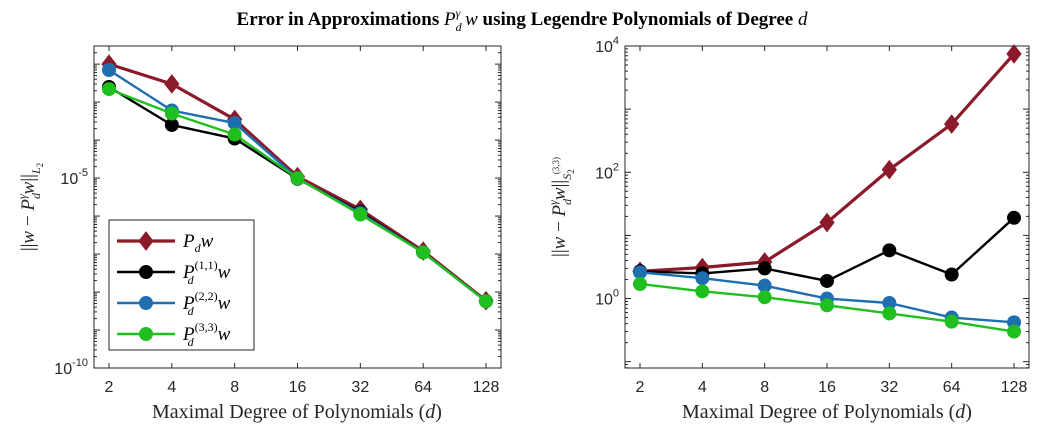 This screenshot has height=431, width=1045. What do you see at coordinates (889, 387) in the screenshot?
I see `right-xtick-label: 32` at bounding box center [889, 387].